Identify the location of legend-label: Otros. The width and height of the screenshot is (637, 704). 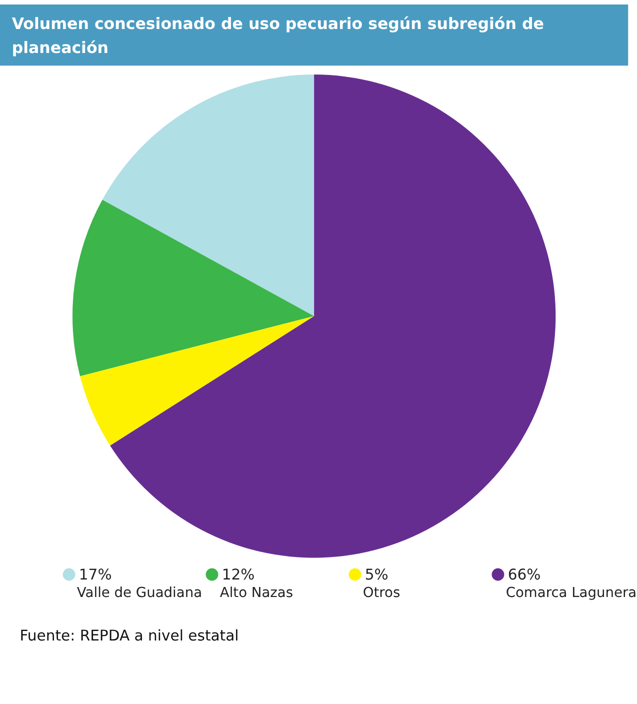
(381, 593).